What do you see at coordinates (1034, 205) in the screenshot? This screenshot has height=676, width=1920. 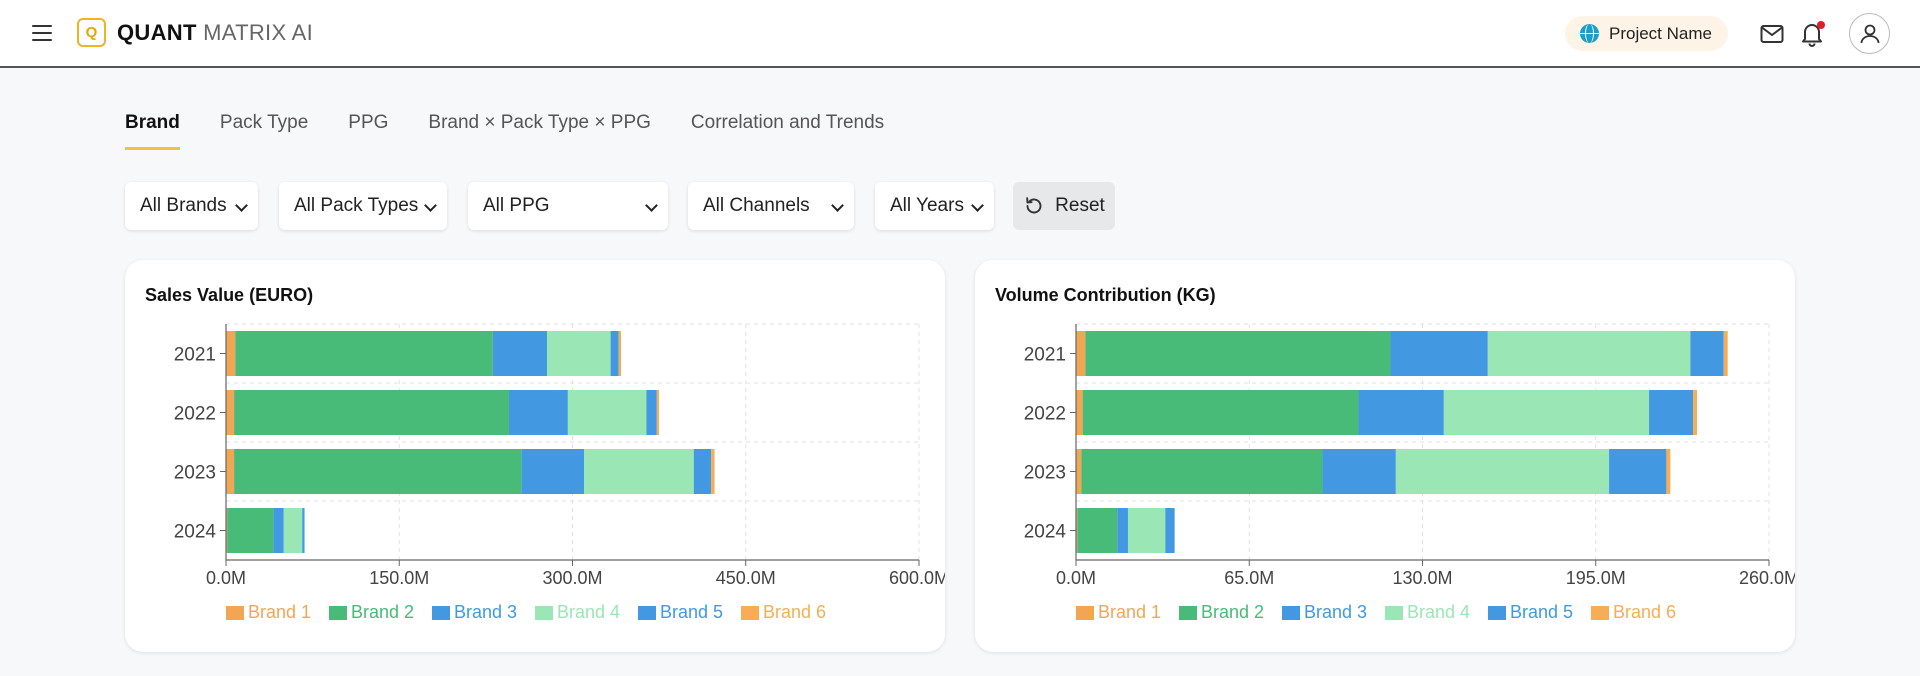 I see `reset-icon` at bounding box center [1034, 205].